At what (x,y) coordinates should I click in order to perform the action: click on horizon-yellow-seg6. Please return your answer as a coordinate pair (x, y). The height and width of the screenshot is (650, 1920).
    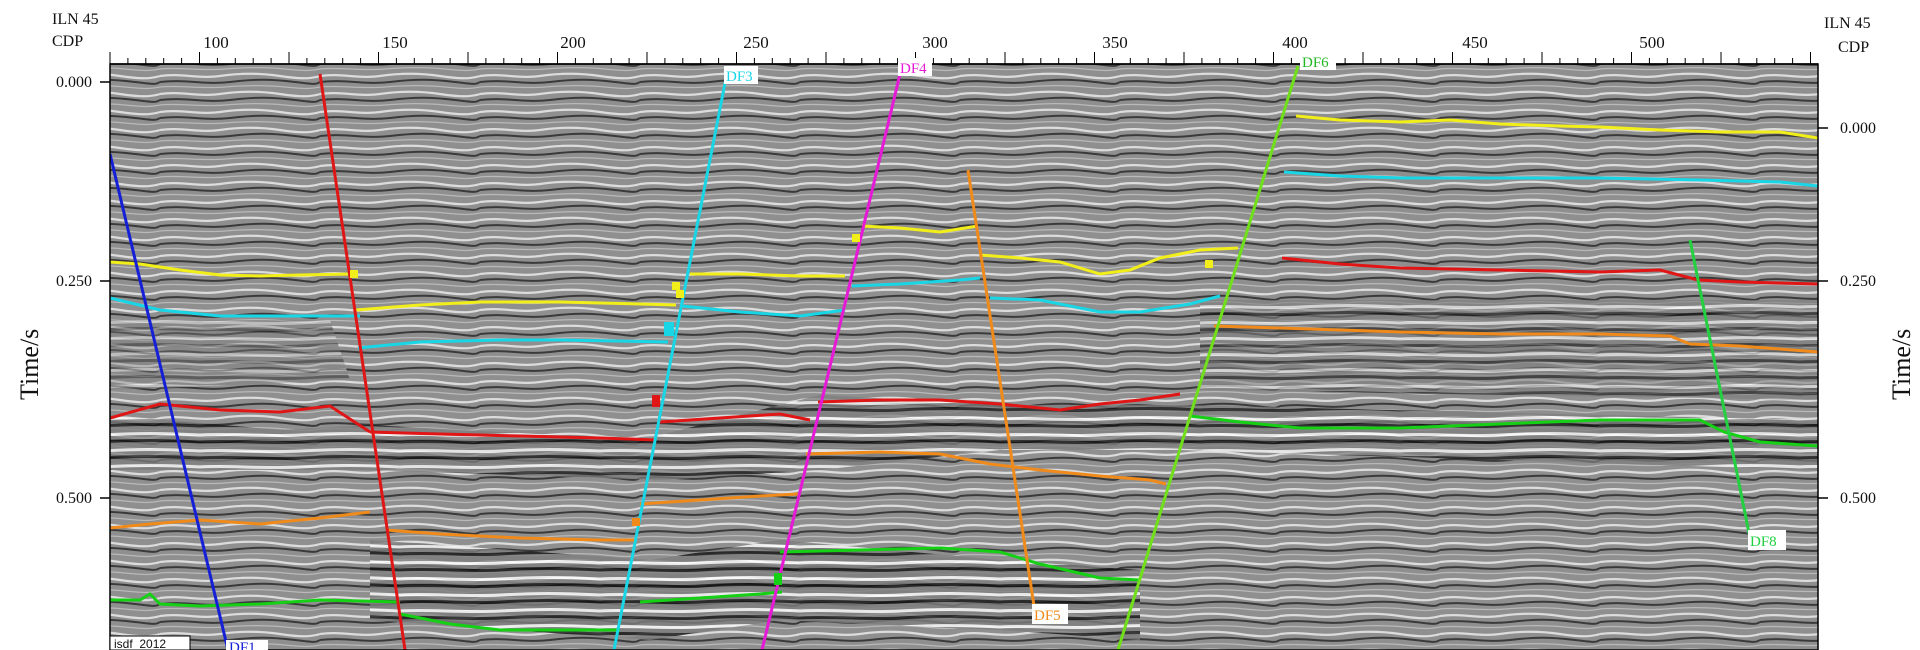
    Looking at the image, I should click on (1556, 127).